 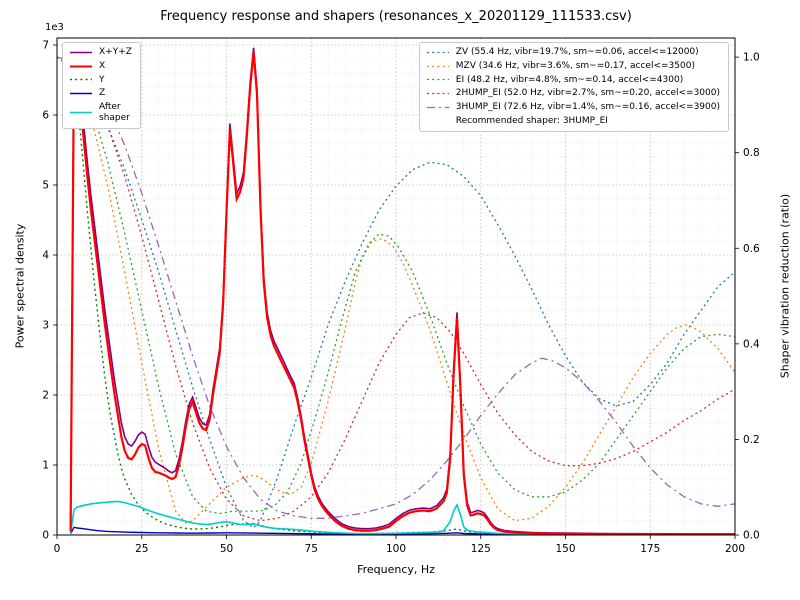 I want to click on y-left-tick-label: 5, so click(x=45, y=186).